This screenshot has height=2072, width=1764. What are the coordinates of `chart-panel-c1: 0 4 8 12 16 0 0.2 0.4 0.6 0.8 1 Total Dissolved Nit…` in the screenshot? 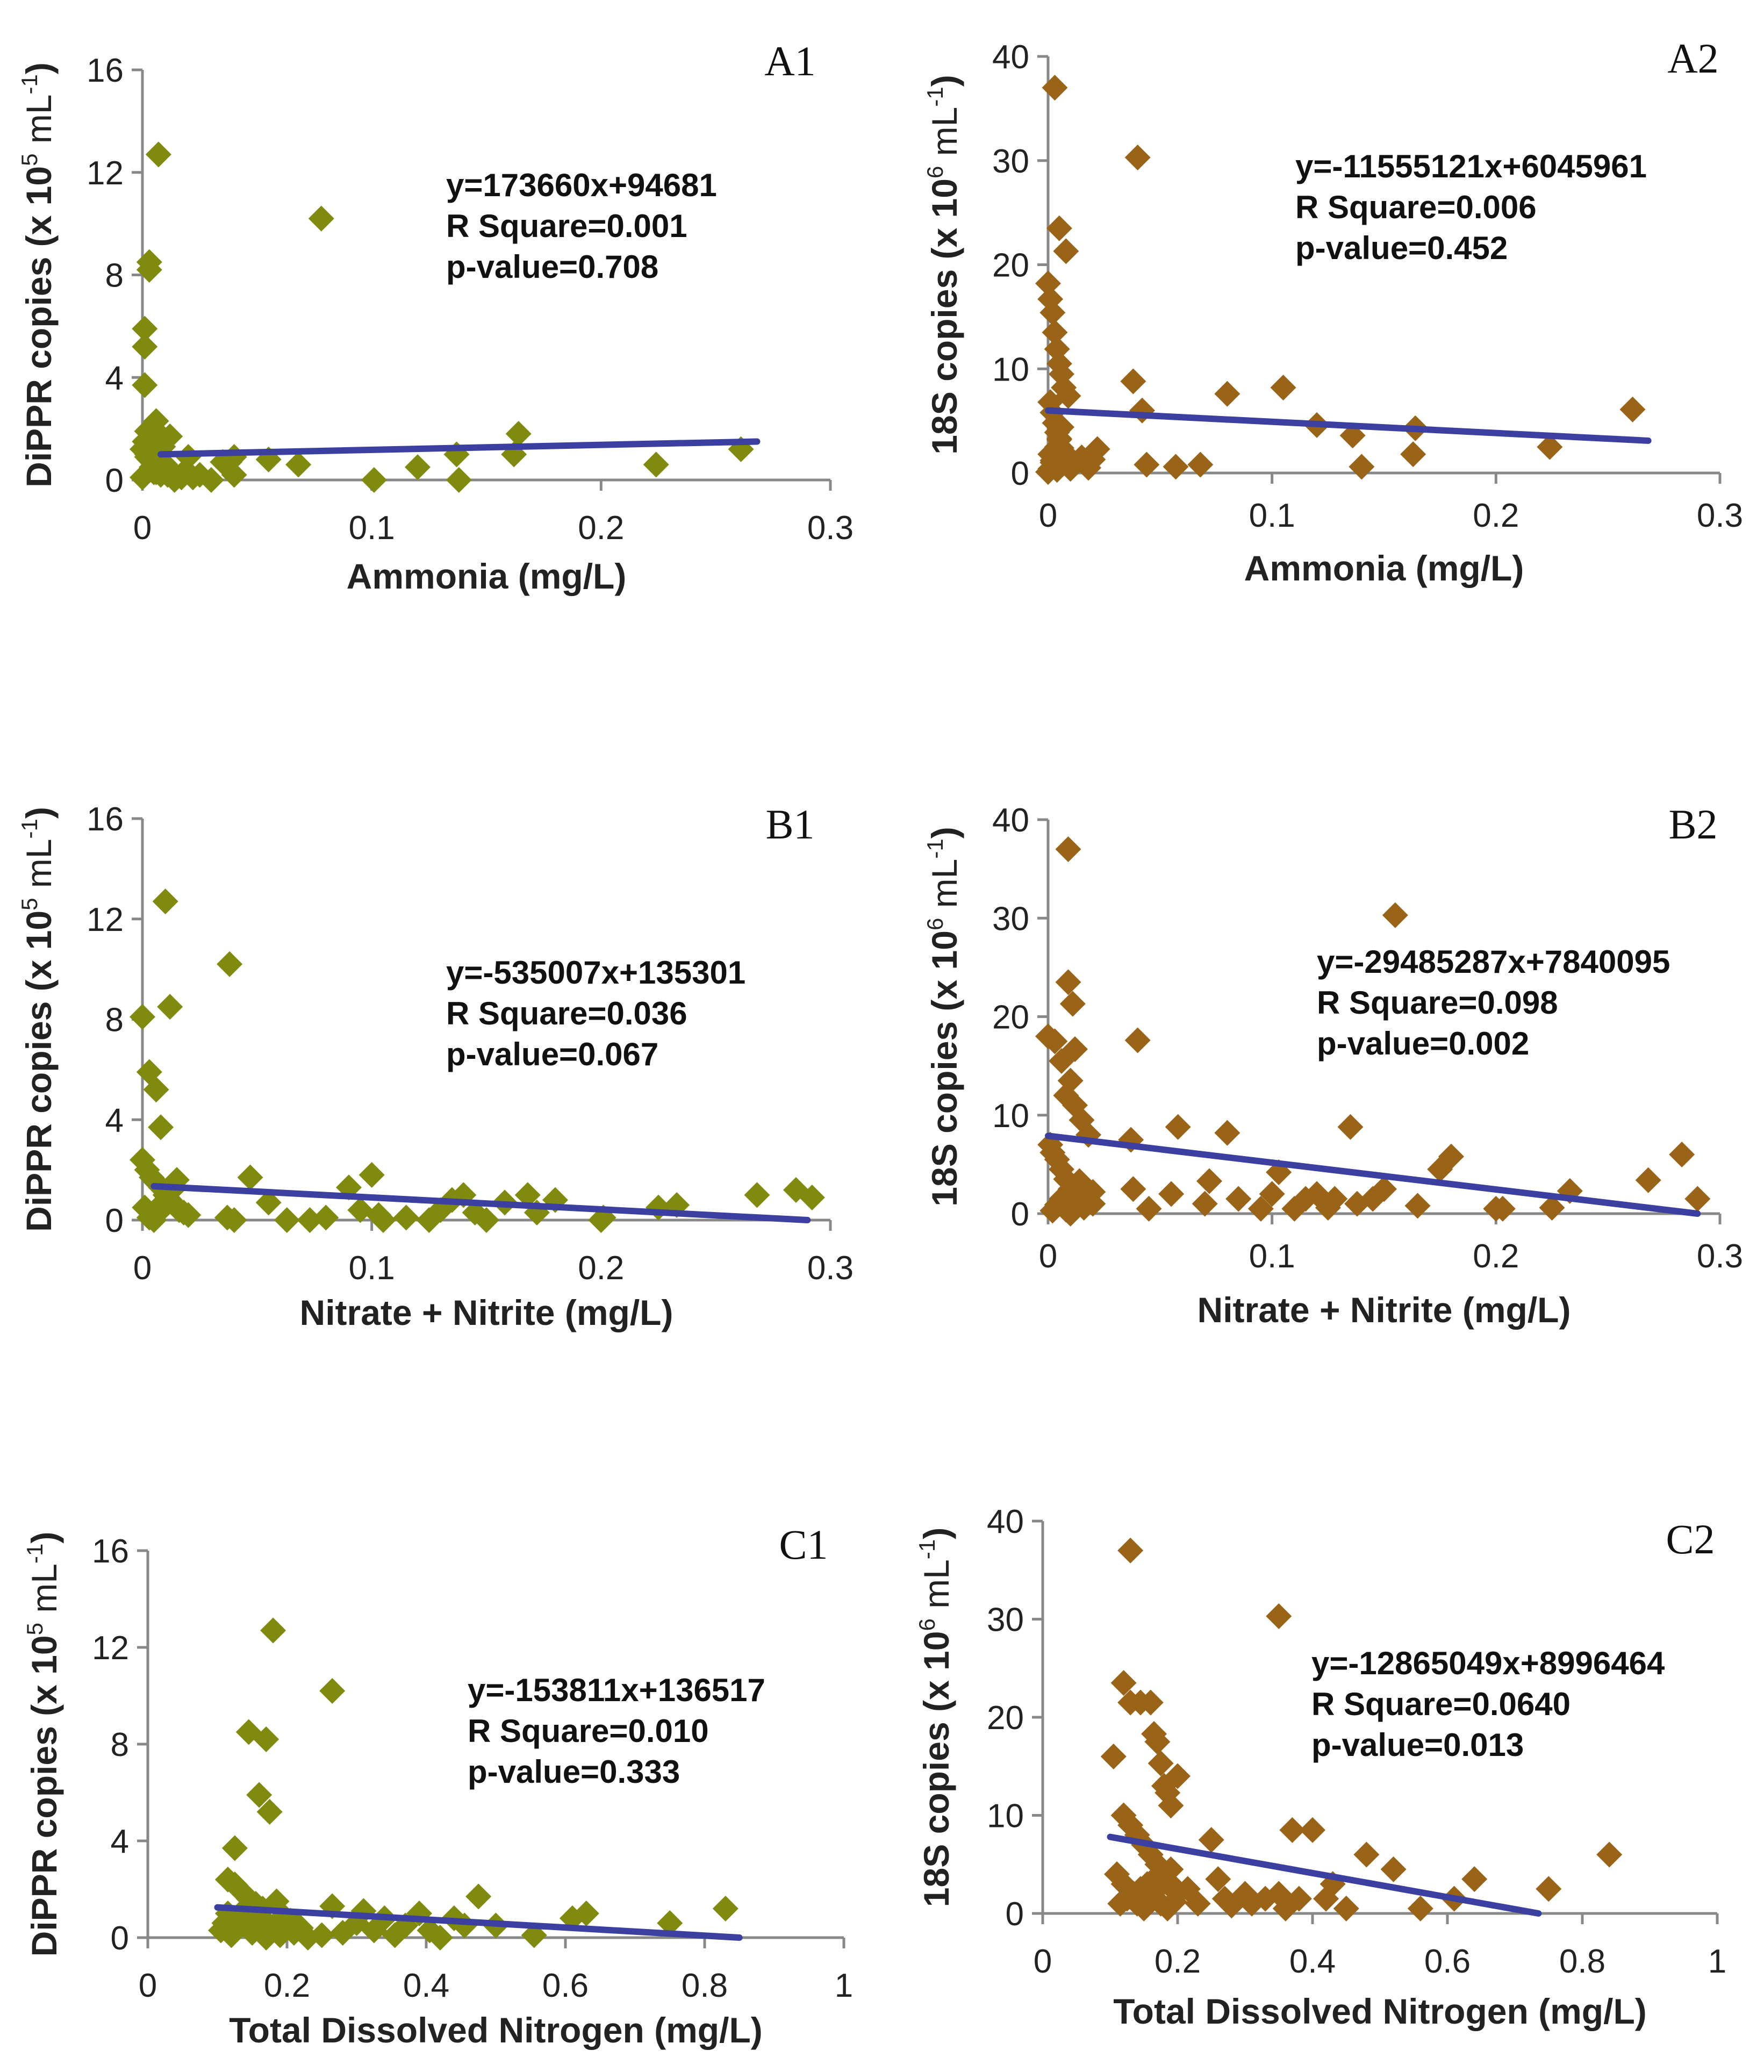 It's located at (437, 1785).